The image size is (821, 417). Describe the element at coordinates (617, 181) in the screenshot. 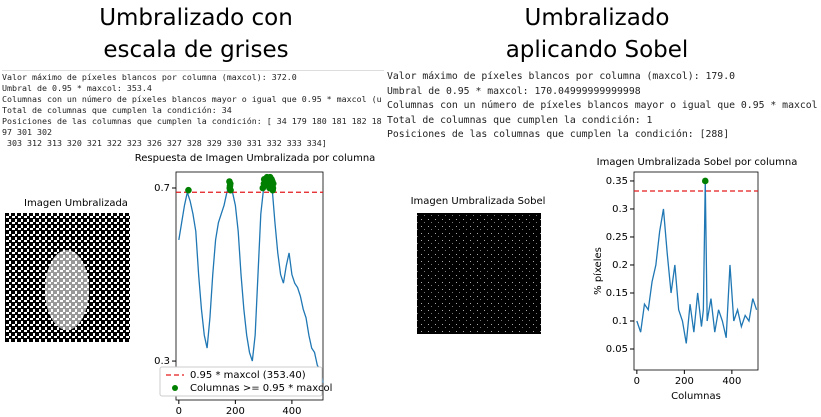

I see `y-tick-label: 0.35` at that location.